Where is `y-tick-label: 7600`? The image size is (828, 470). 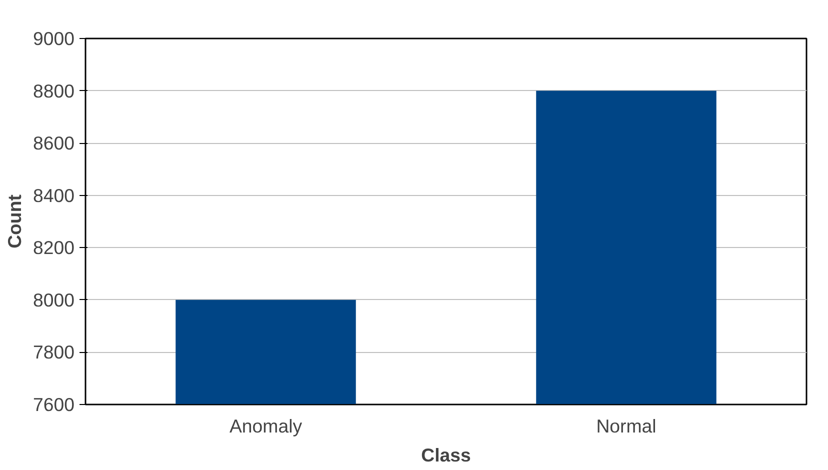
y-tick-label: 7600 is located at coordinates (53, 404).